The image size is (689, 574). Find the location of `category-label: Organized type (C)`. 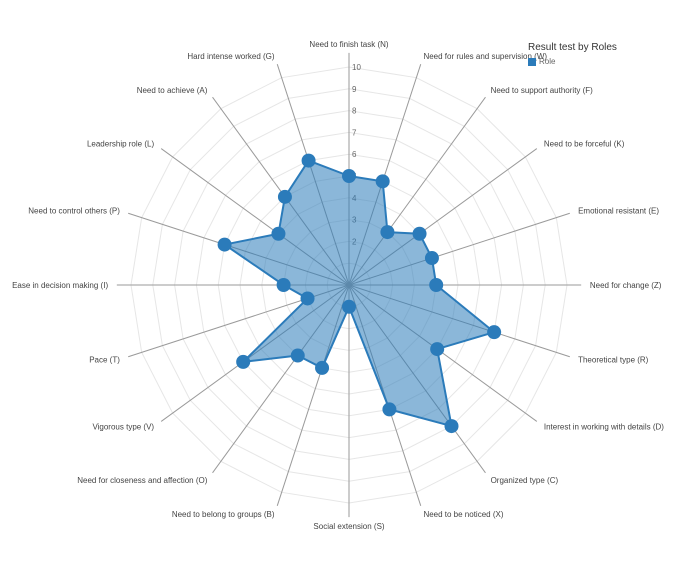

category-label: Organized type (C) is located at coordinates (525, 480).